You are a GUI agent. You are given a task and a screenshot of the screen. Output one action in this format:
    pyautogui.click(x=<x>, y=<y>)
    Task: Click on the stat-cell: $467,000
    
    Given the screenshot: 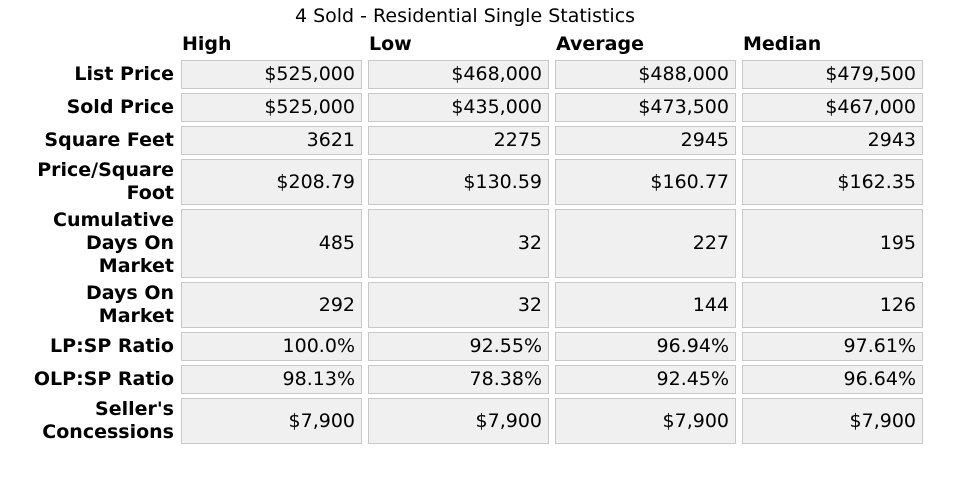 What is the action you would take?
    pyautogui.click(x=832, y=107)
    